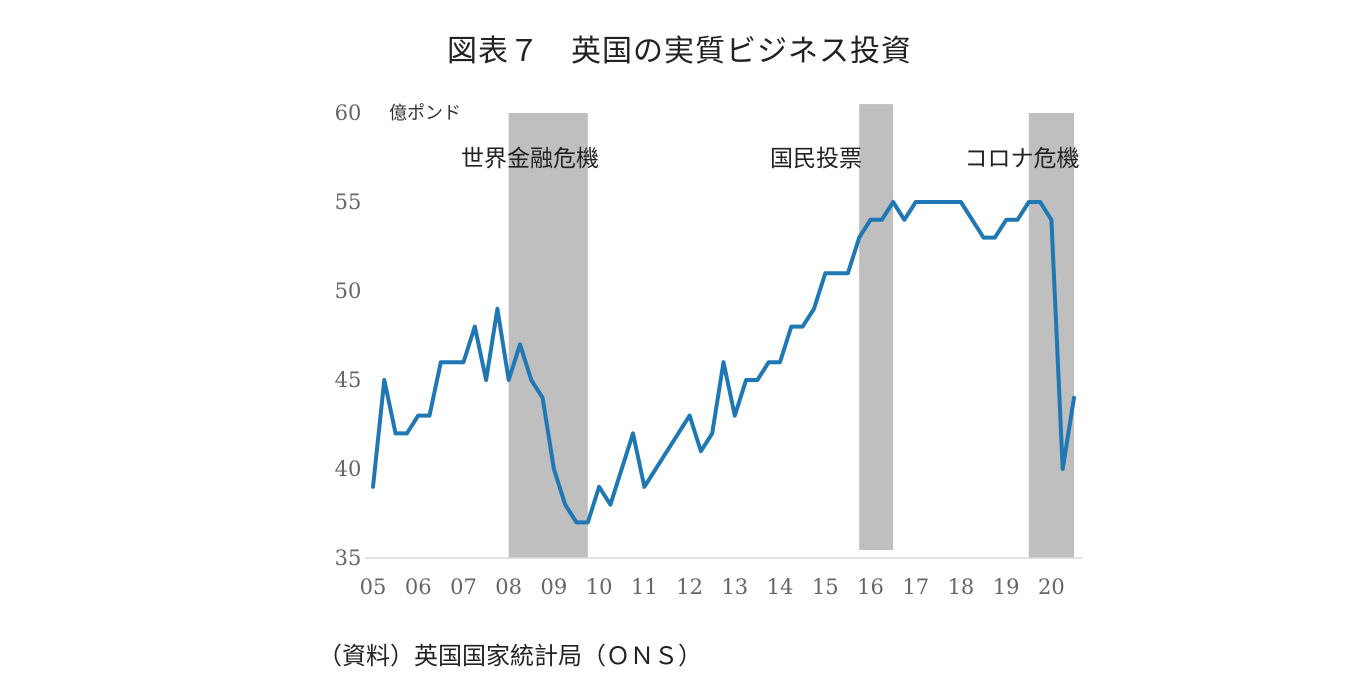 This screenshot has width=1359, height=688. Describe the element at coordinates (689, 587) in the screenshot. I see `x-tick-label: 12` at that location.